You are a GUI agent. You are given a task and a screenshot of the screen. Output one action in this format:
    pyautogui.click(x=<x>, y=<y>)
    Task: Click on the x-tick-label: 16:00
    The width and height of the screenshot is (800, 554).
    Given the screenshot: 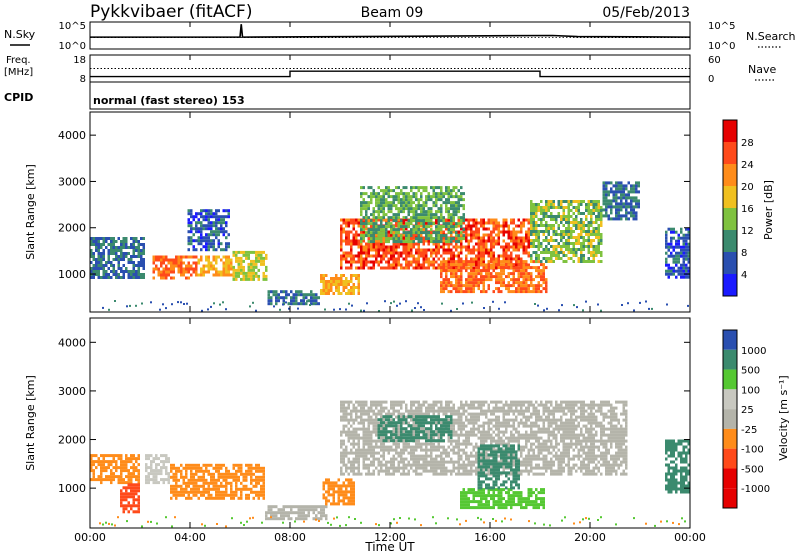 What is the action you would take?
    pyautogui.click(x=490, y=537)
    